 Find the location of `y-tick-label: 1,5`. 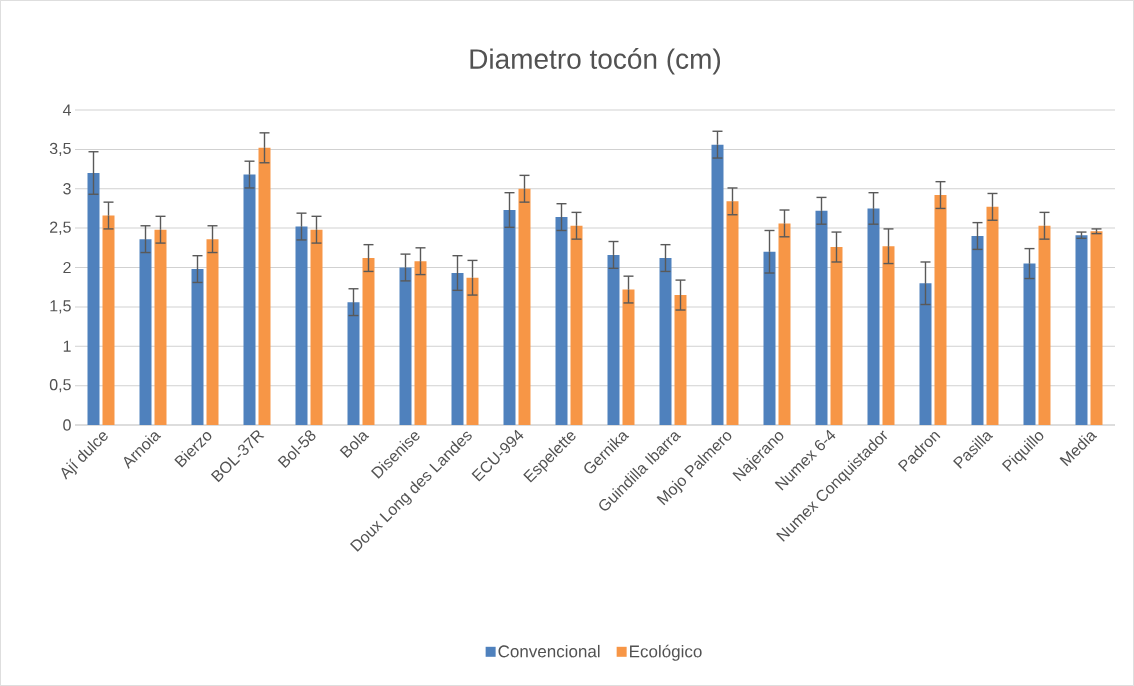

y-tick-label: 1,5 is located at coordinates (60, 307).